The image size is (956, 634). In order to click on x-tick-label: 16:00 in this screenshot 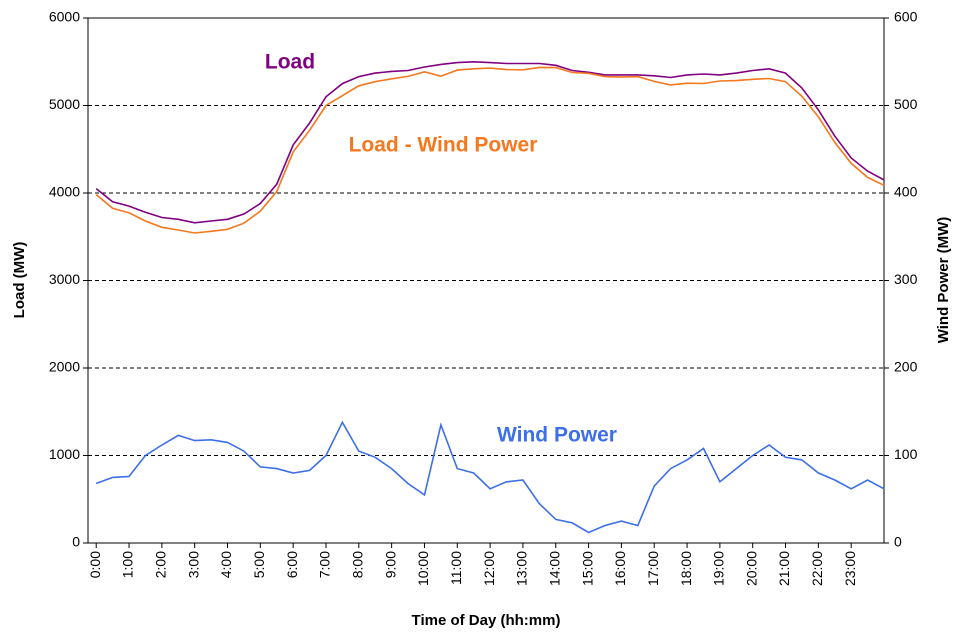, I will do `click(620, 568)`.